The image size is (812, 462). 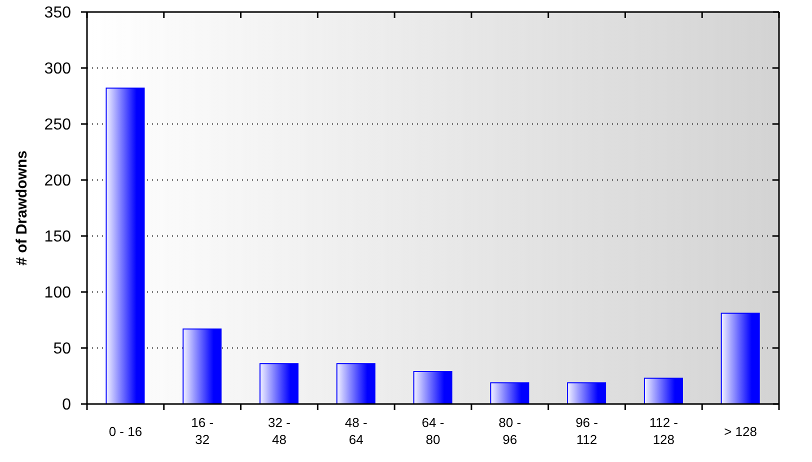 What do you see at coordinates (510, 431) in the screenshot?
I see `x-tick-label: 80 - 96` at bounding box center [510, 431].